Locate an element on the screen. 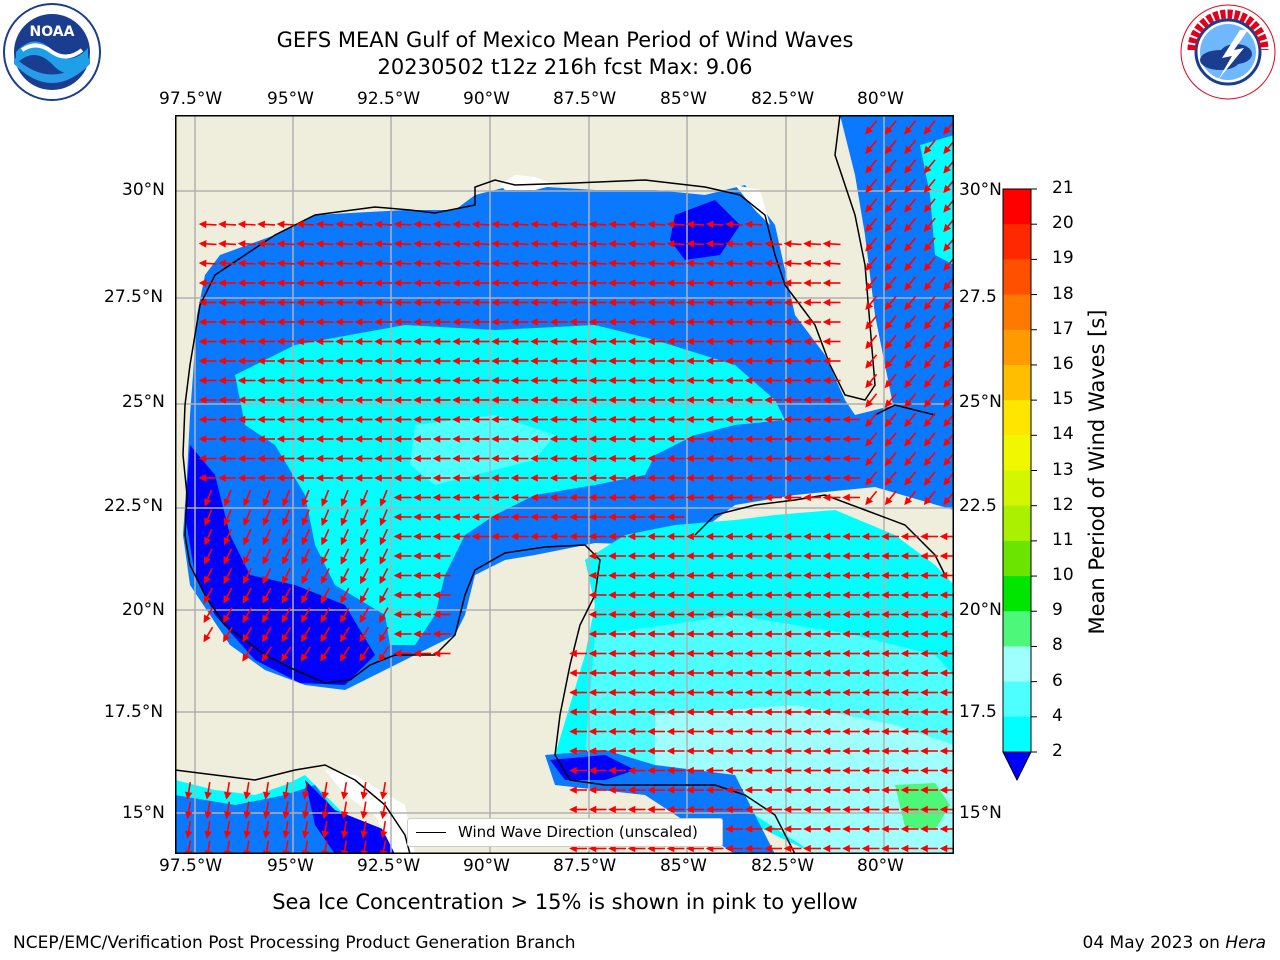 This screenshot has width=1280, height=960. colorbar-tick-label: 14 is located at coordinates (1063, 434).